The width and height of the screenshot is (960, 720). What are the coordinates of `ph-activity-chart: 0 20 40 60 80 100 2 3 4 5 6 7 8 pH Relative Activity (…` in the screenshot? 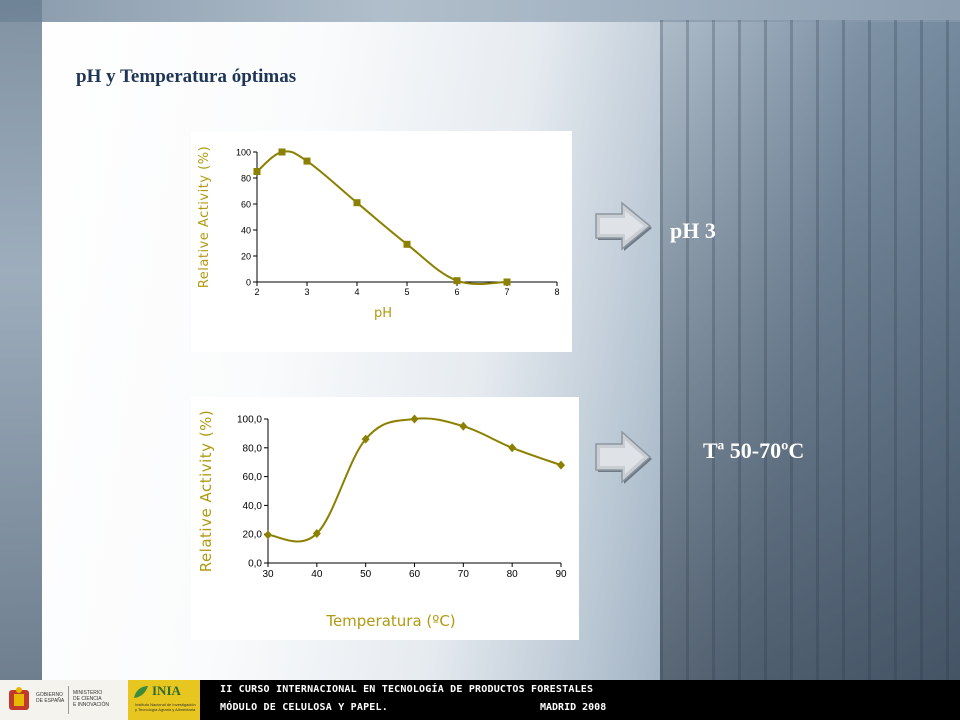 It's located at (381, 241).